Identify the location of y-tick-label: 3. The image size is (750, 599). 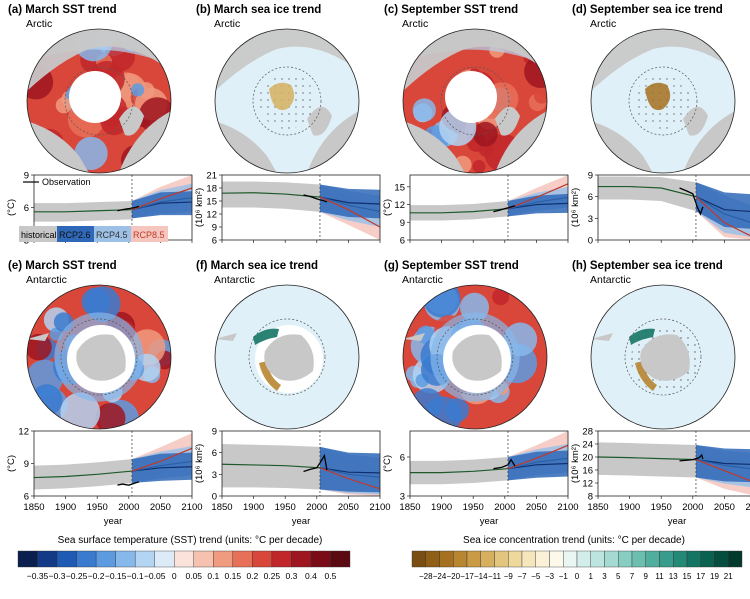
(590, 219).